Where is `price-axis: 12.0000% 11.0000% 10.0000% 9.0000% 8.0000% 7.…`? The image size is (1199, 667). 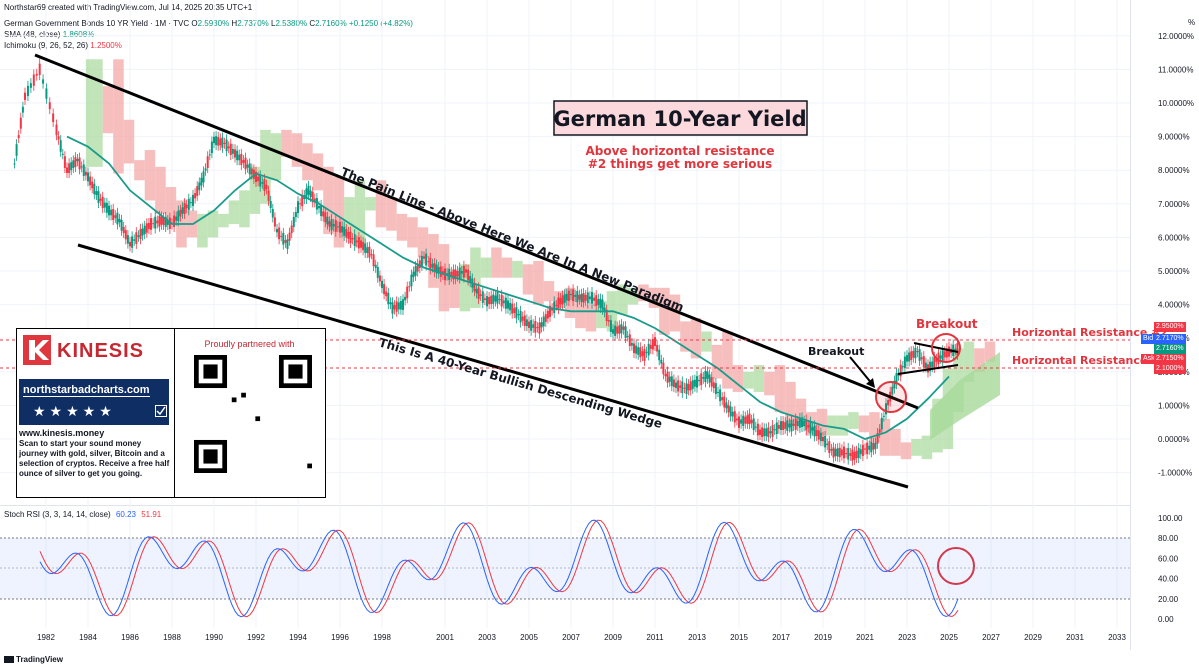
price-axis: 12.0000% 11.0000% 10.0000% 9.0000% 8.0000% 7.… is located at coordinates (1176, 255).